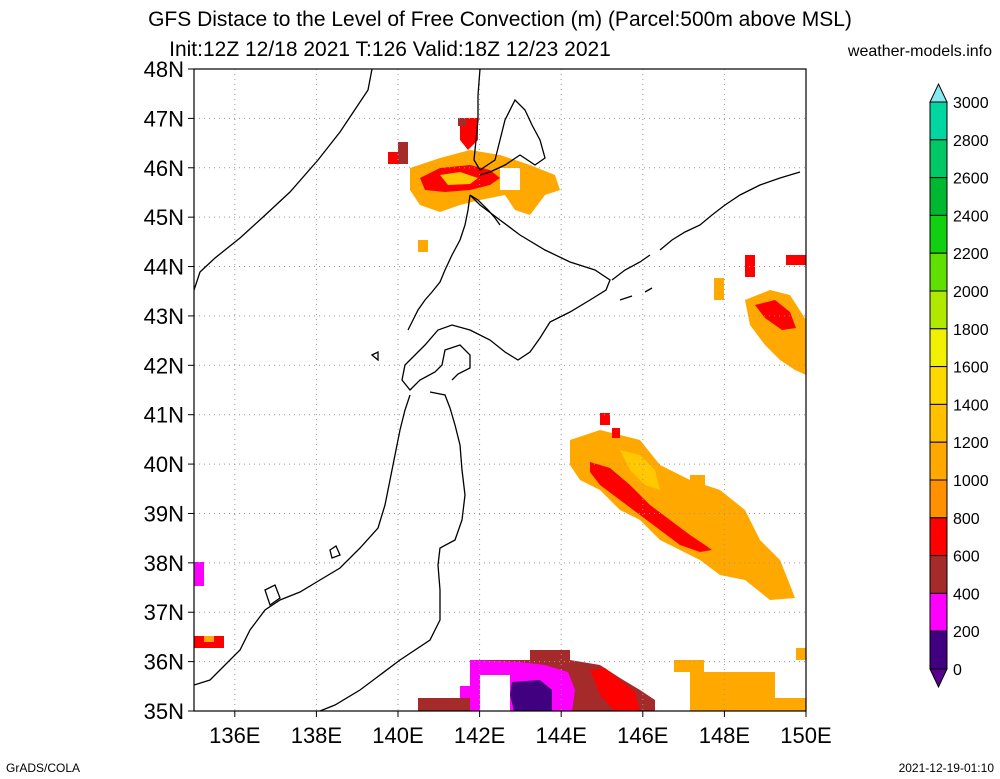 This screenshot has width=1000, height=779. I want to click on colorbar-label: 2400, so click(971, 216).